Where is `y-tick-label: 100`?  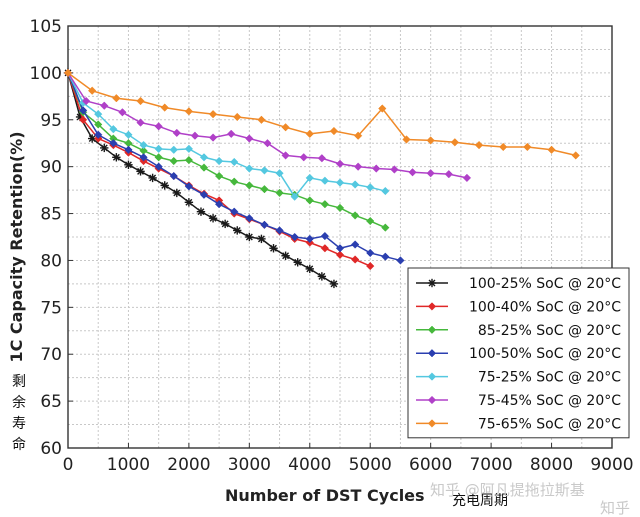 y-tick-label: 100 is located at coordinates (46, 74).